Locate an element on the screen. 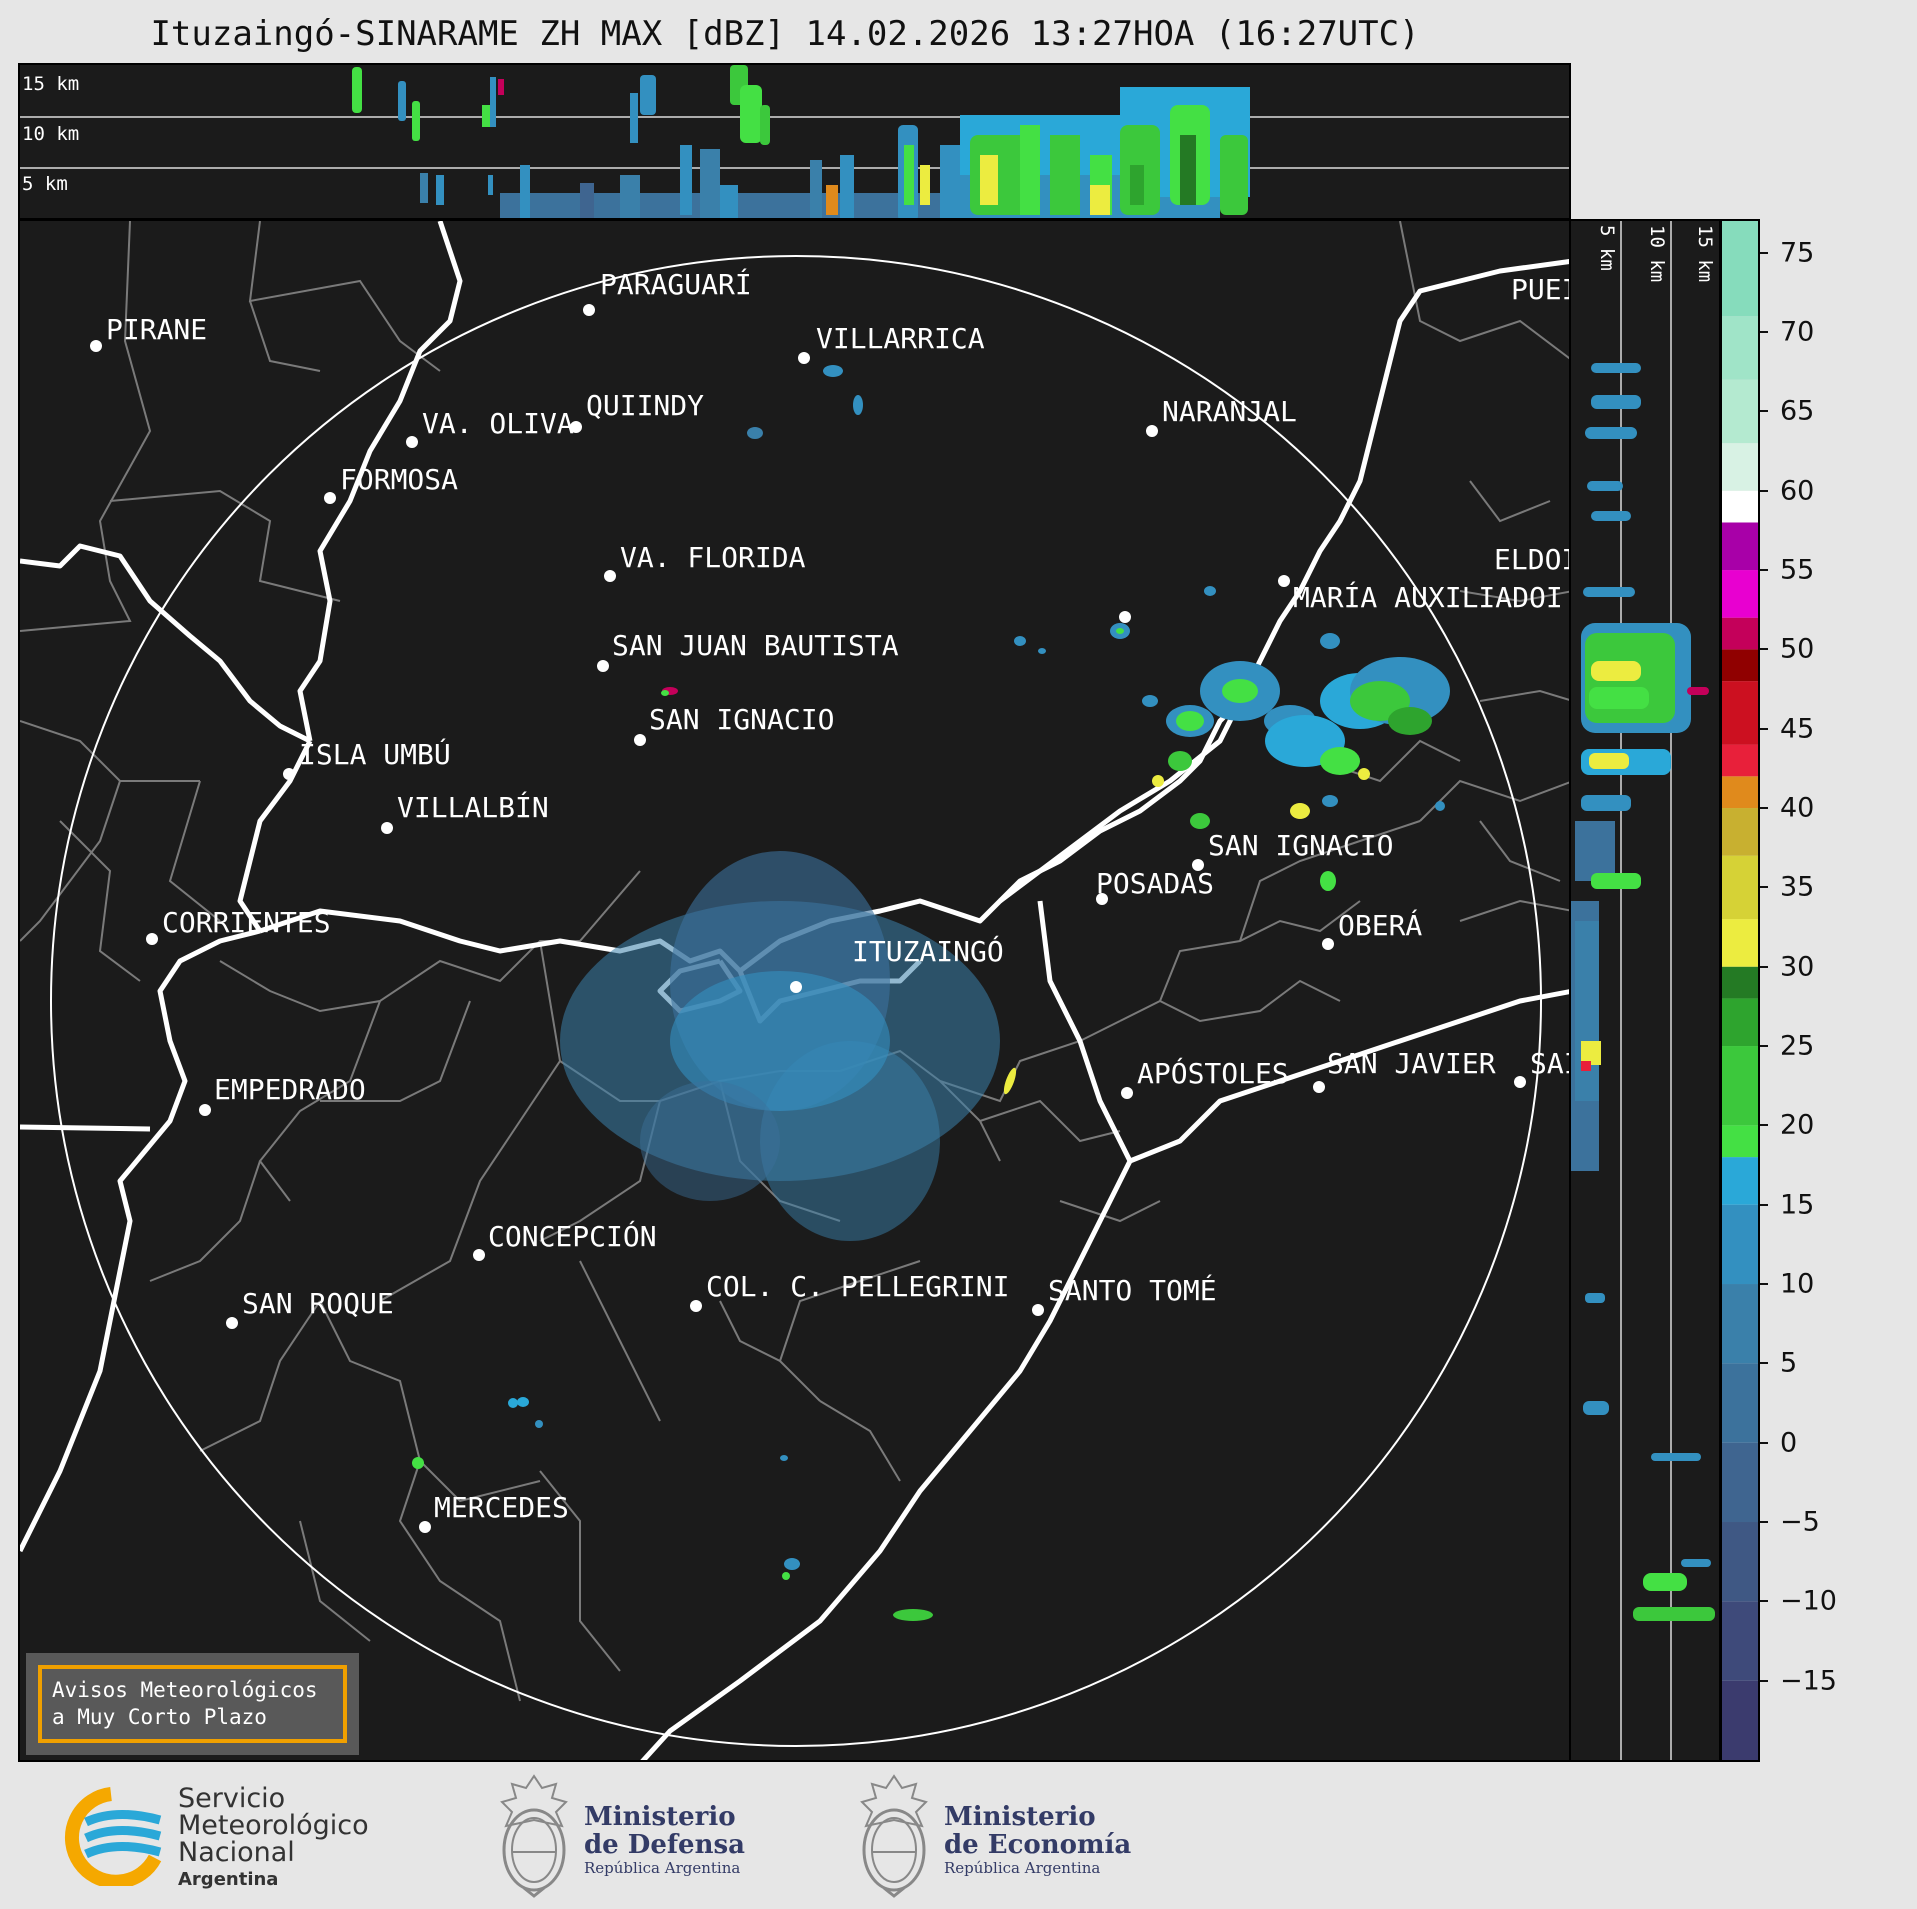  top-profile-canvas: 15 km 10 km 5 km is located at coordinates (794, 141).